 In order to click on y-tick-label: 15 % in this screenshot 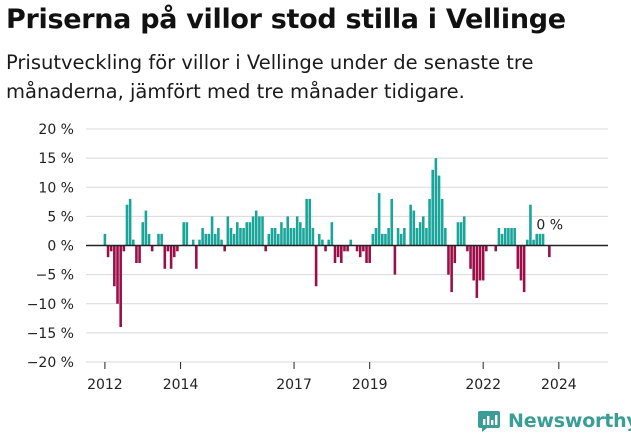, I will do `click(56, 159)`.